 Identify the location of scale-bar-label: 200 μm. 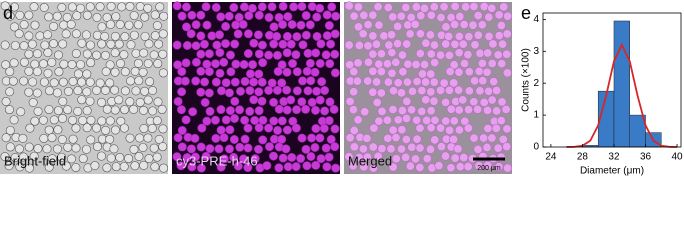
(489, 168).